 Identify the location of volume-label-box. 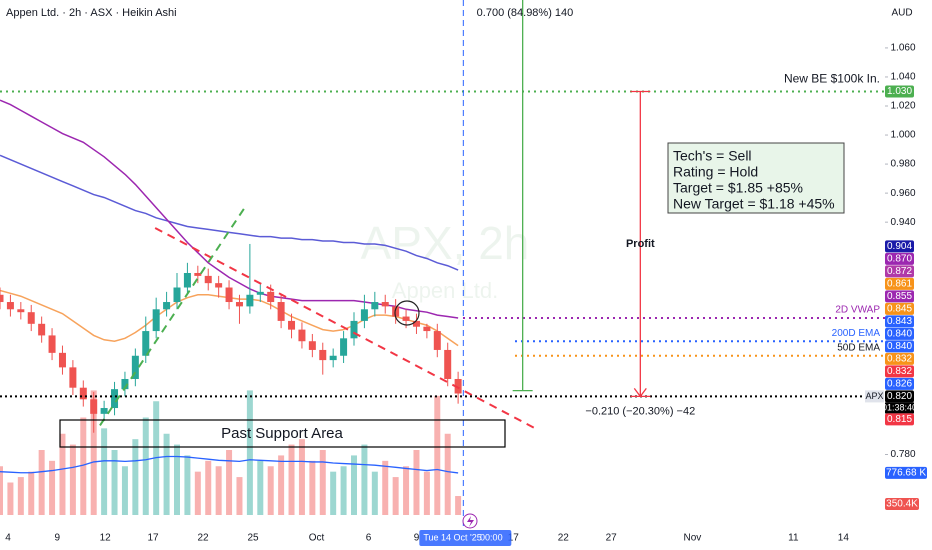
(902, 504).